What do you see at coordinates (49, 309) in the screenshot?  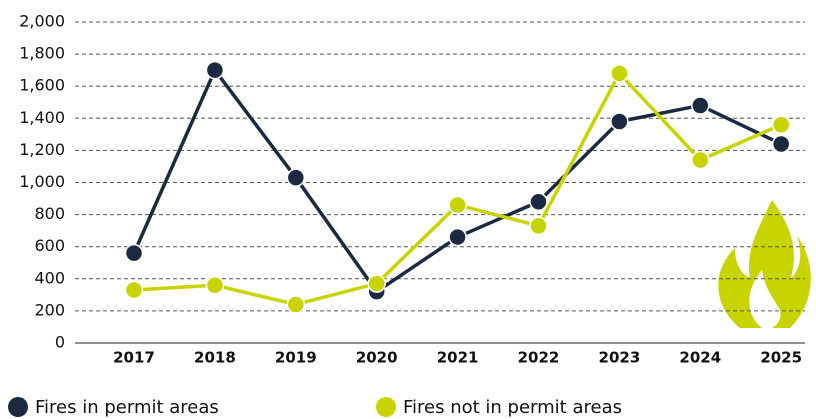 I see `y-tick-label: 200` at bounding box center [49, 309].